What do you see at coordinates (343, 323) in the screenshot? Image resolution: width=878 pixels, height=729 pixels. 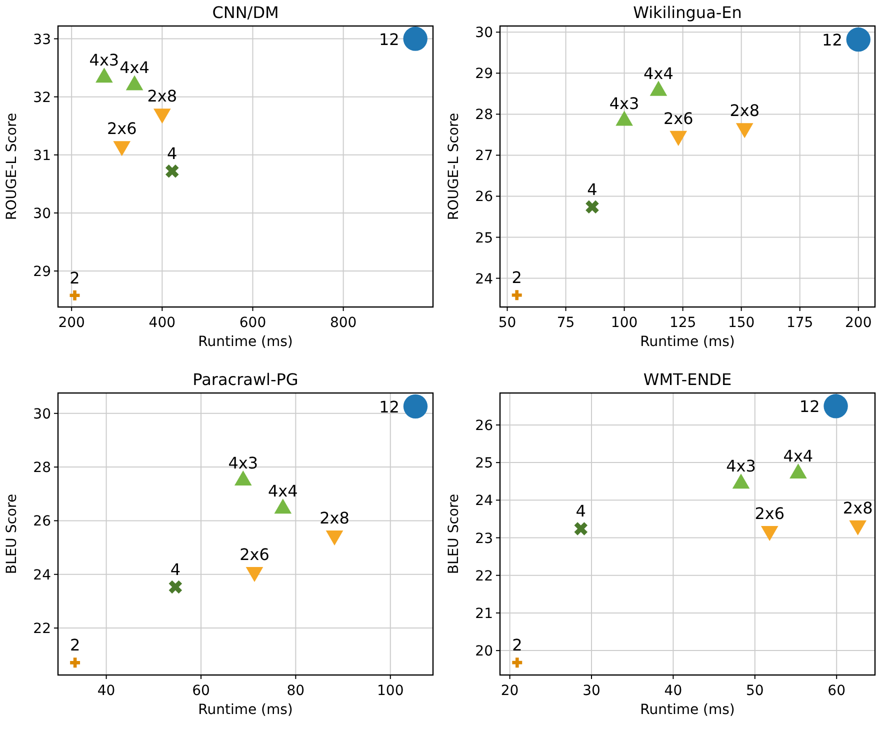 I see `x-tick-label: 800` at bounding box center [343, 323].